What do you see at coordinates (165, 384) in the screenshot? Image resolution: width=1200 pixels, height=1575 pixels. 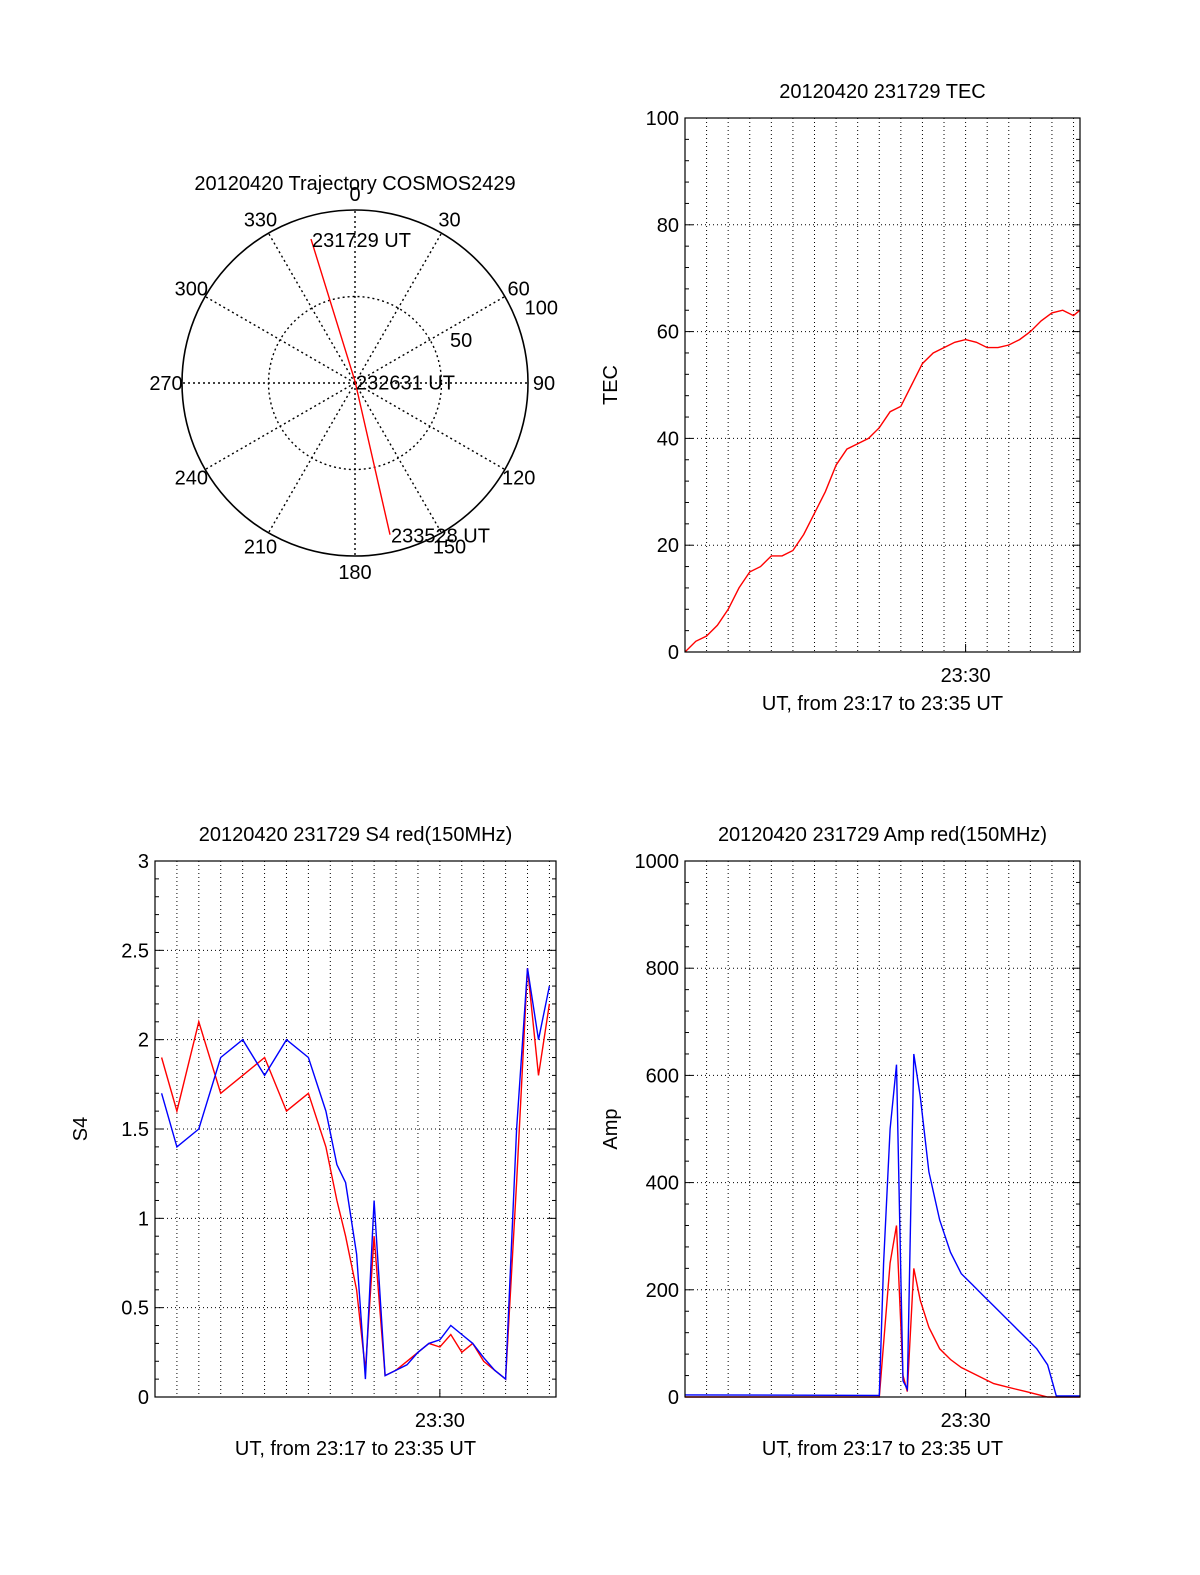 I see `polar-angle-label: 270` at bounding box center [165, 384].